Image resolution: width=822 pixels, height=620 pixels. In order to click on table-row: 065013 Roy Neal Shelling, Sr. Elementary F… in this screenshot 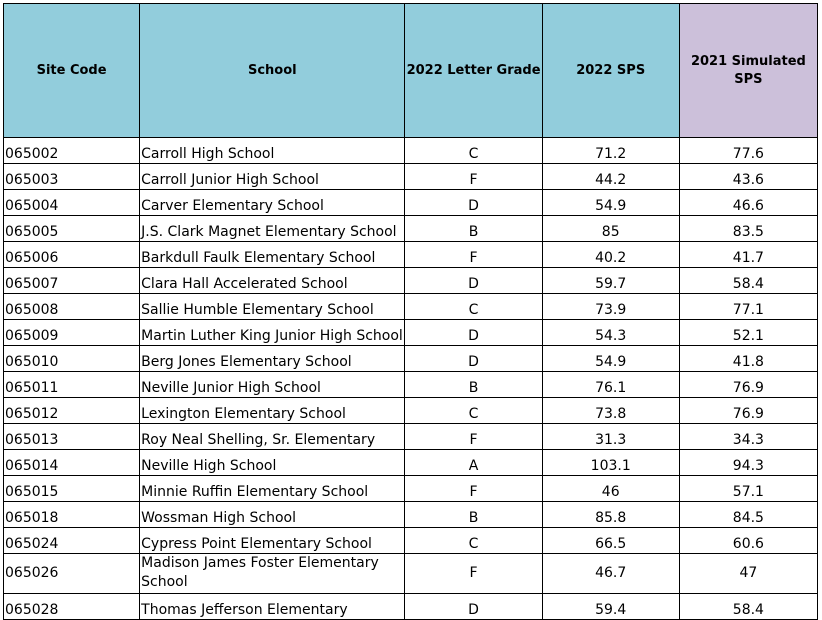, I will do `click(410, 436)`.